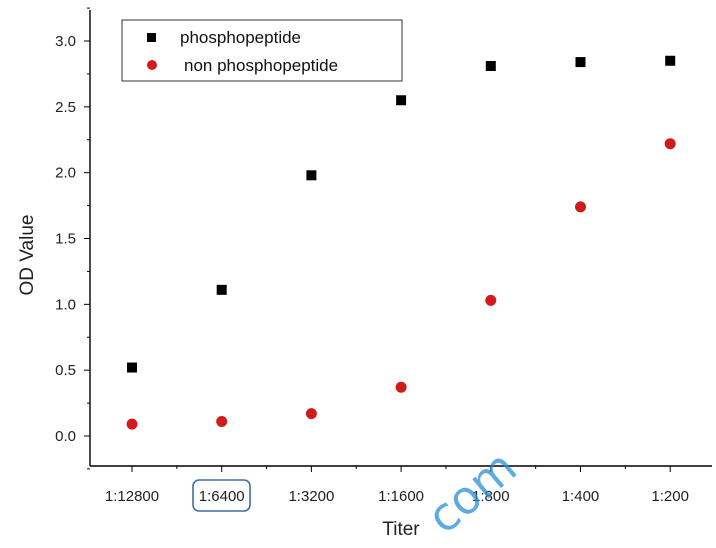 The height and width of the screenshot is (548, 716). What do you see at coordinates (65, 436) in the screenshot?
I see `y-tick-label: 0.0` at bounding box center [65, 436].